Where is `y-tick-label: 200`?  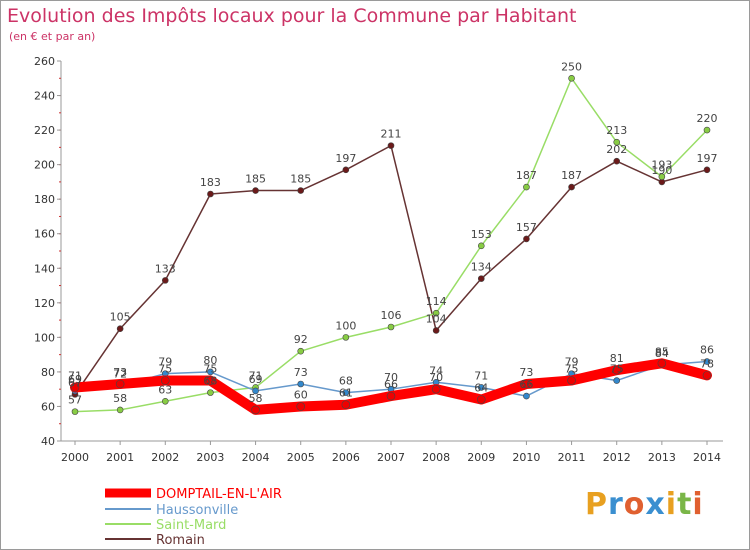 y-tick-label: 200 is located at coordinates (44, 165).